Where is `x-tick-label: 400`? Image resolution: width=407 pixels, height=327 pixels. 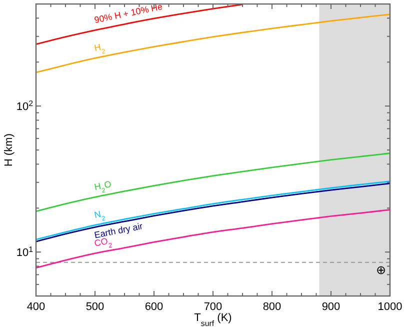
x-tick-label: 400 is located at coordinates (36, 307).